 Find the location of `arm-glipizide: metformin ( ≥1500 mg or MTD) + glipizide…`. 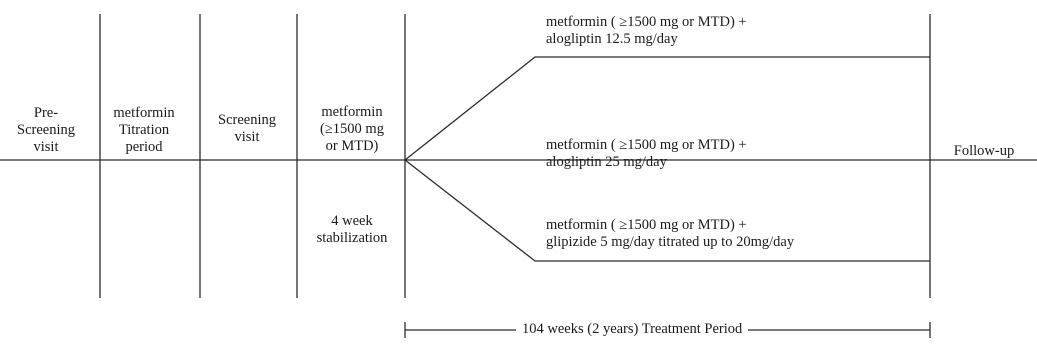

arm-glipizide: metformin ( ≥1500 mg or MTD) + glipizide… is located at coordinates (670, 234).